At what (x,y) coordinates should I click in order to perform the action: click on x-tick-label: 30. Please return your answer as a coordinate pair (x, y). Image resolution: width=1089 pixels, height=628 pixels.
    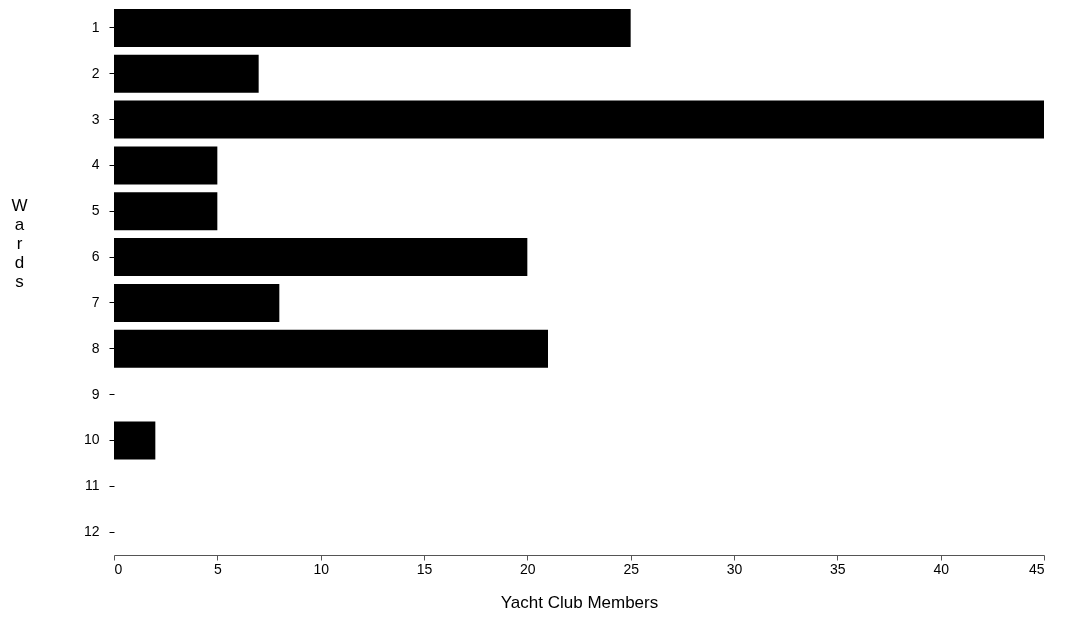
    Looking at the image, I should click on (734, 568).